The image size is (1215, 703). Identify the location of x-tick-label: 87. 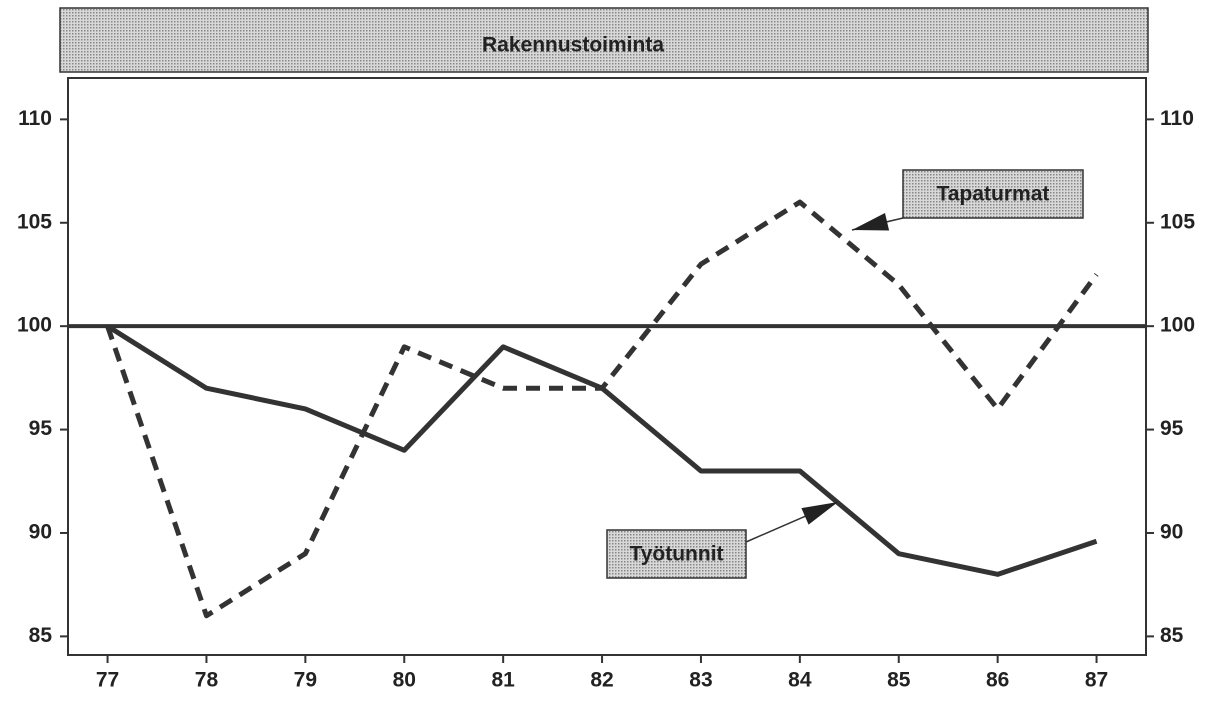
(1096, 680).